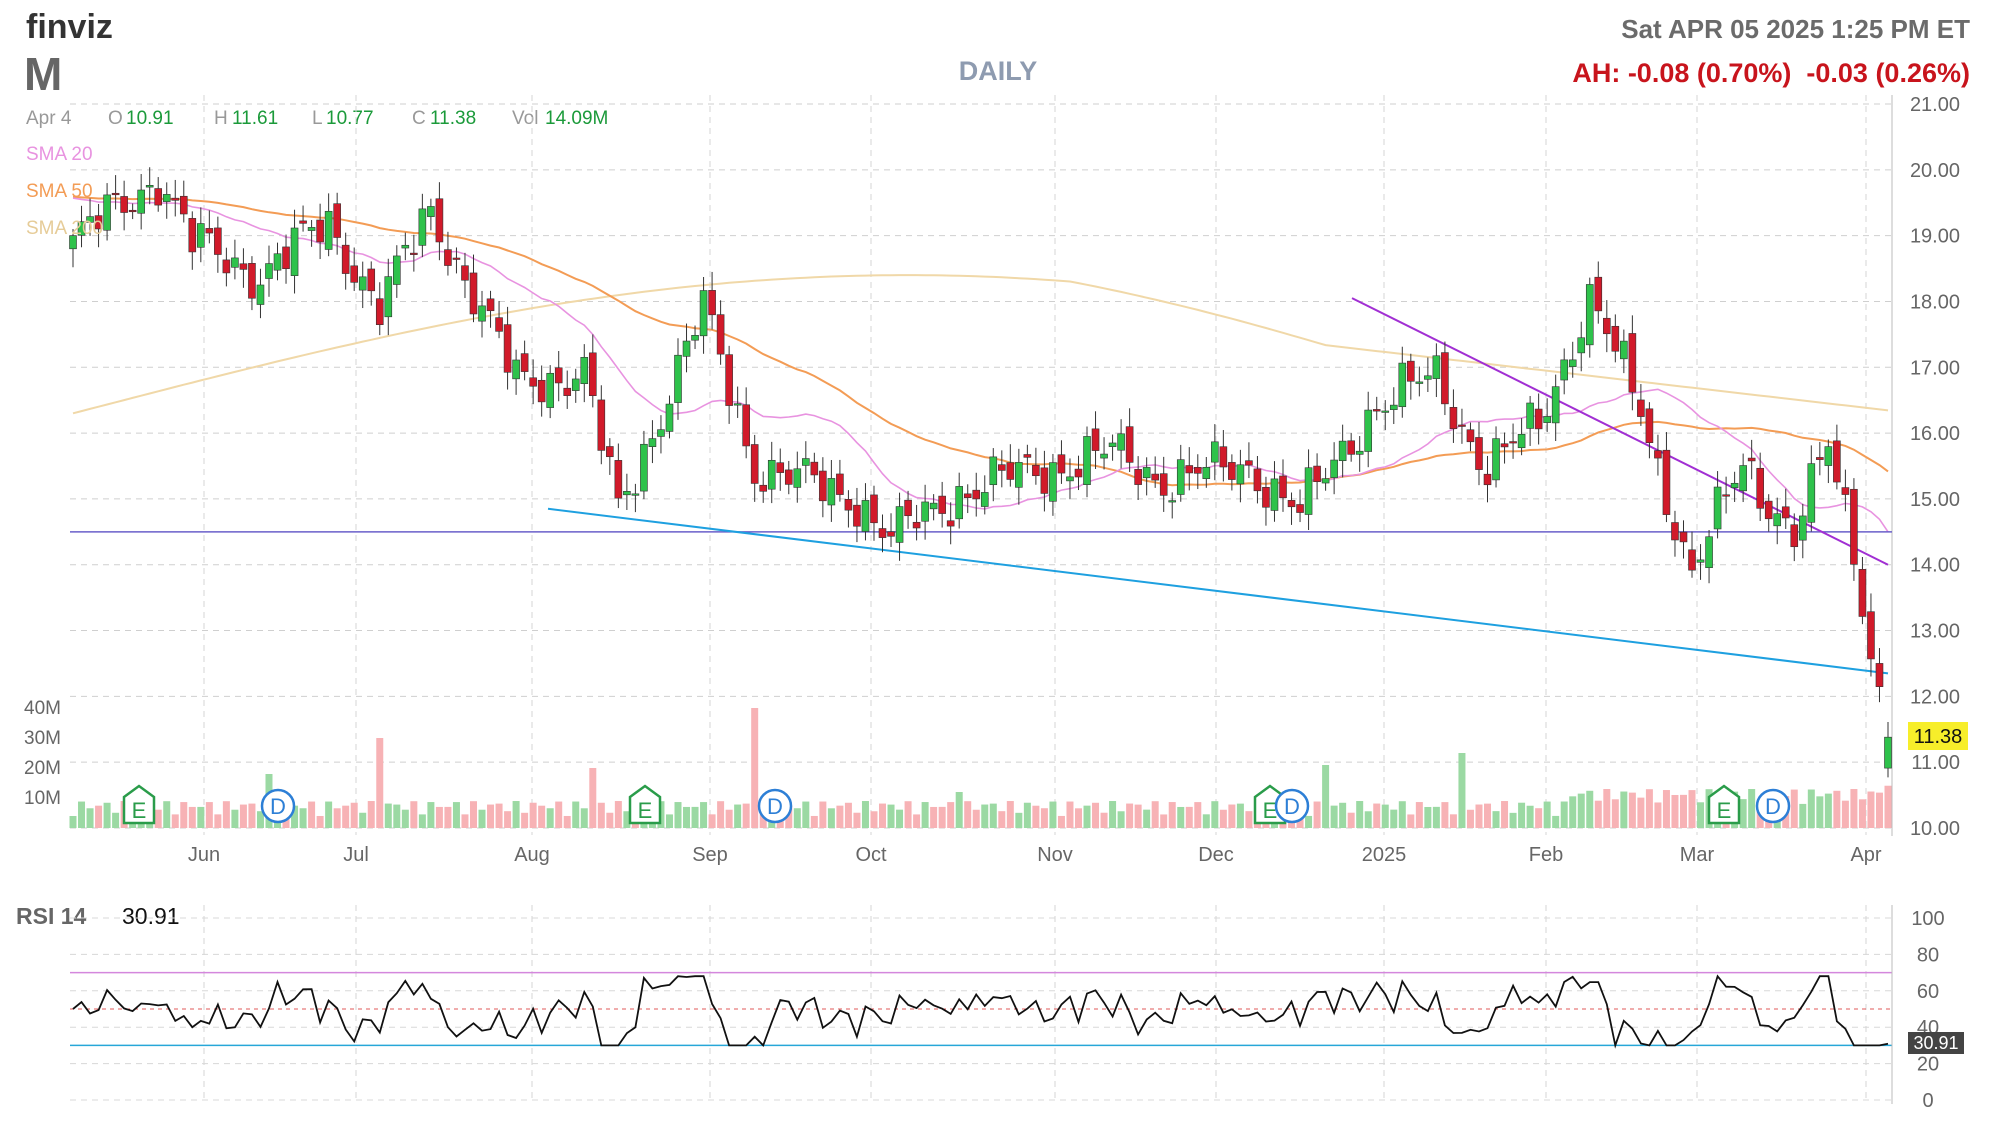 This screenshot has width=1992, height=1129. I want to click on dividend-badge-label: D, so click(1773, 806).